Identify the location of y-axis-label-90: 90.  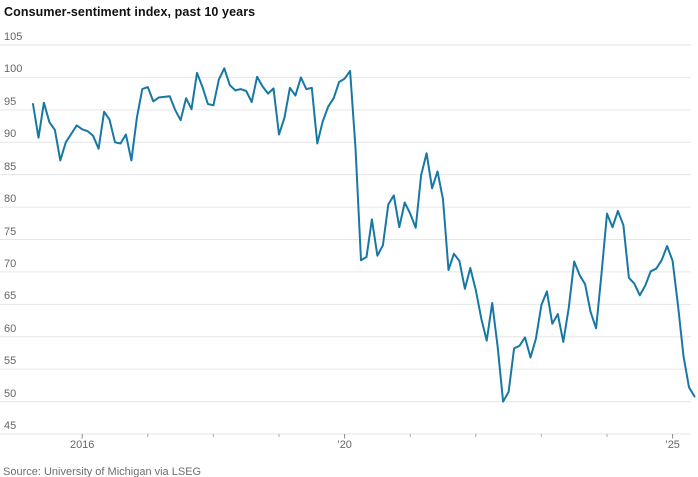
(10, 134).